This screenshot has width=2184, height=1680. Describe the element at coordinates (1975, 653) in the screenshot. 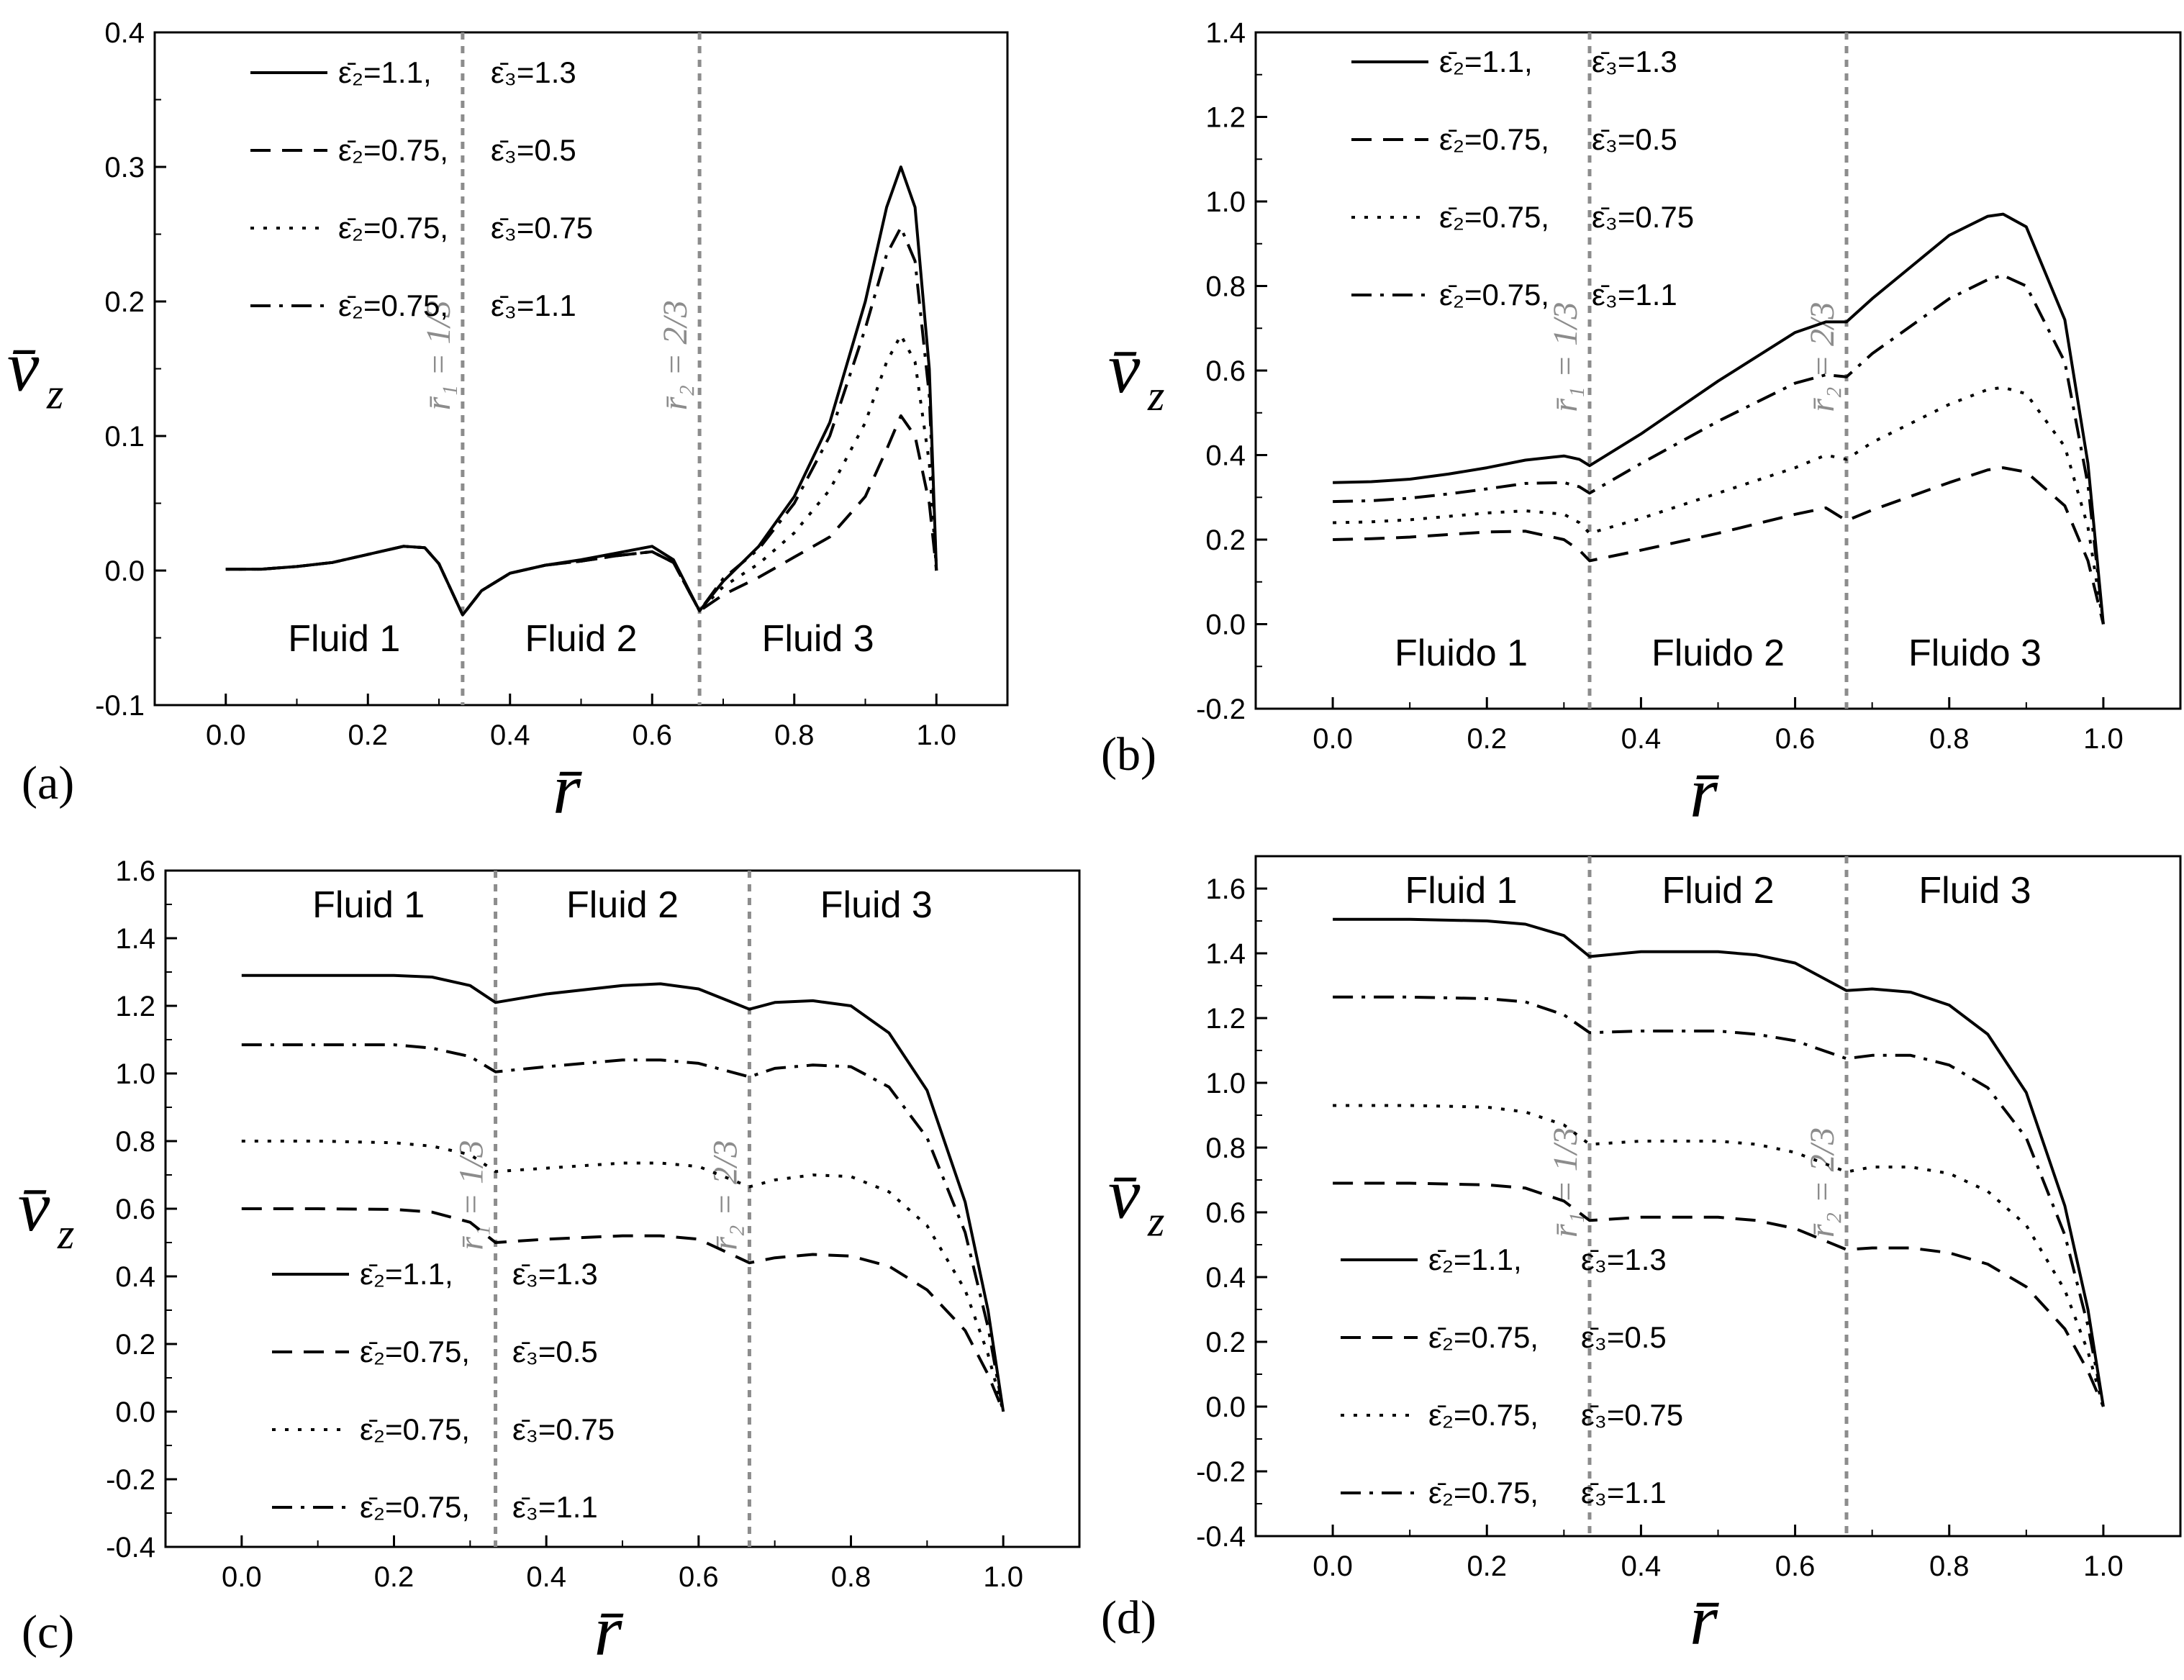

I see `region-label: Fluido 3` at that location.